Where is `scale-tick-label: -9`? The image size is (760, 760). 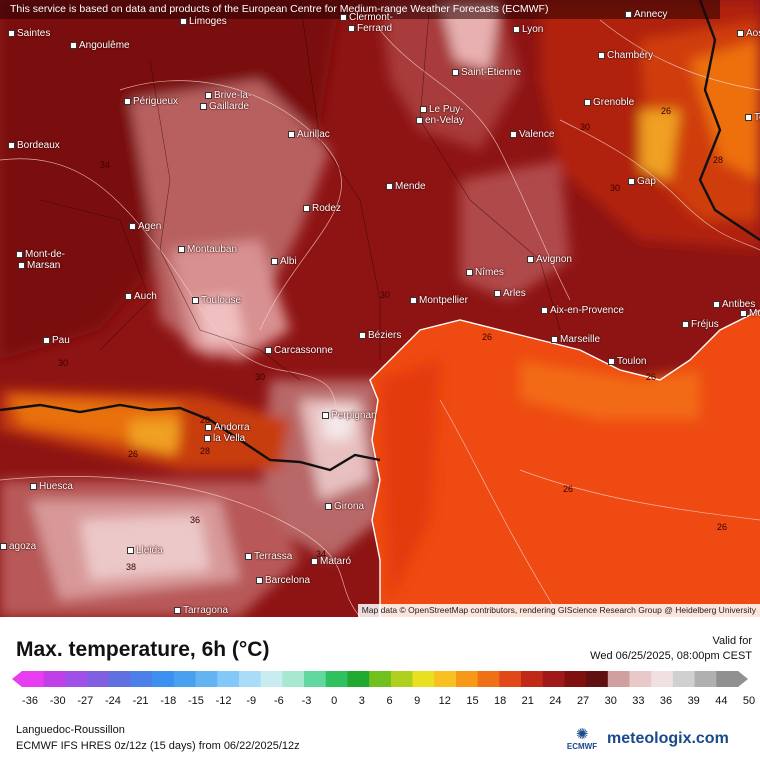 scale-tick-label: -9 is located at coordinates (251, 701).